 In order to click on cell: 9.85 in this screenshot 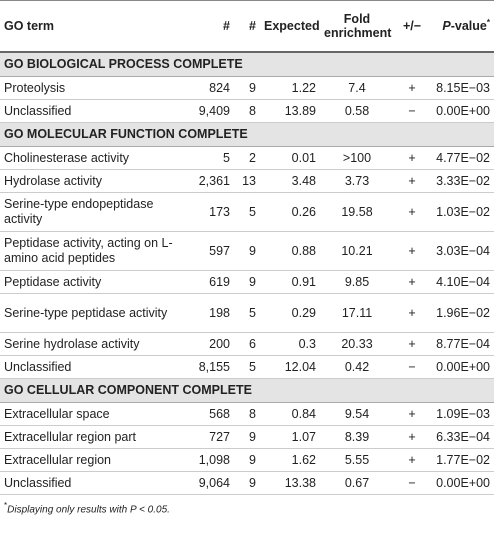, I will do `click(357, 282)`.